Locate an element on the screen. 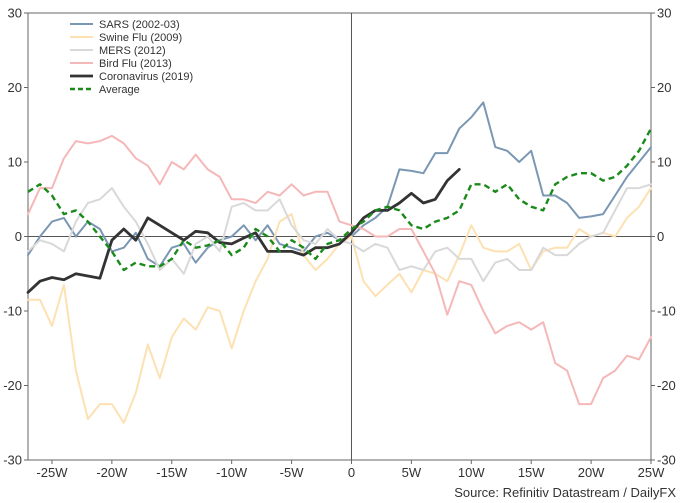 The image size is (680, 503). x-axis: -25W -20W -15W -10W -5W 0 5W 10W 15W 20W 25W is located at coordinates (350, 470).